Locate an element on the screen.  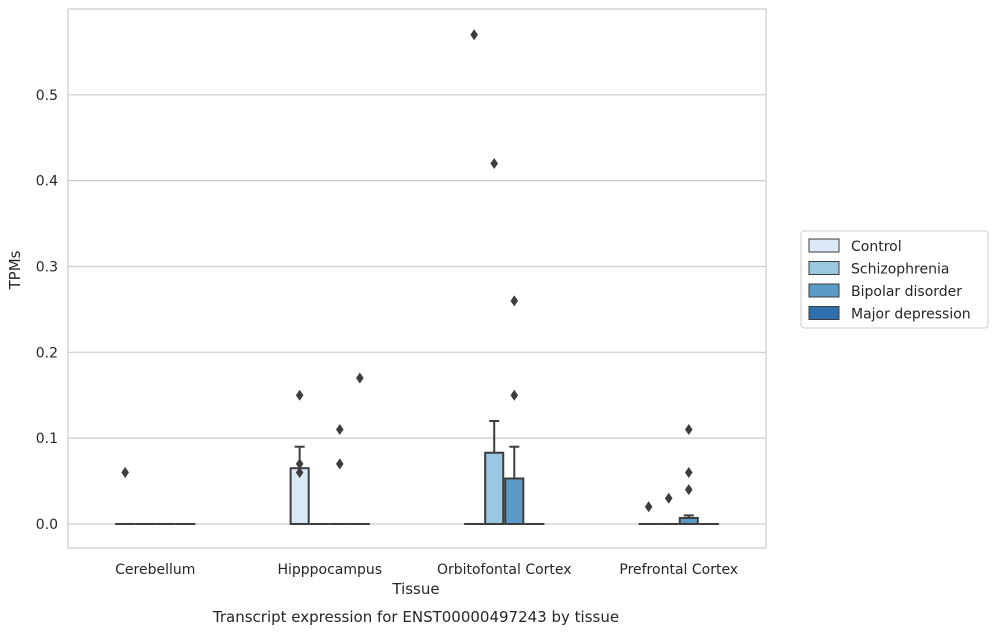
y-axis-label: TPMs is located at coordinates (15, 270).